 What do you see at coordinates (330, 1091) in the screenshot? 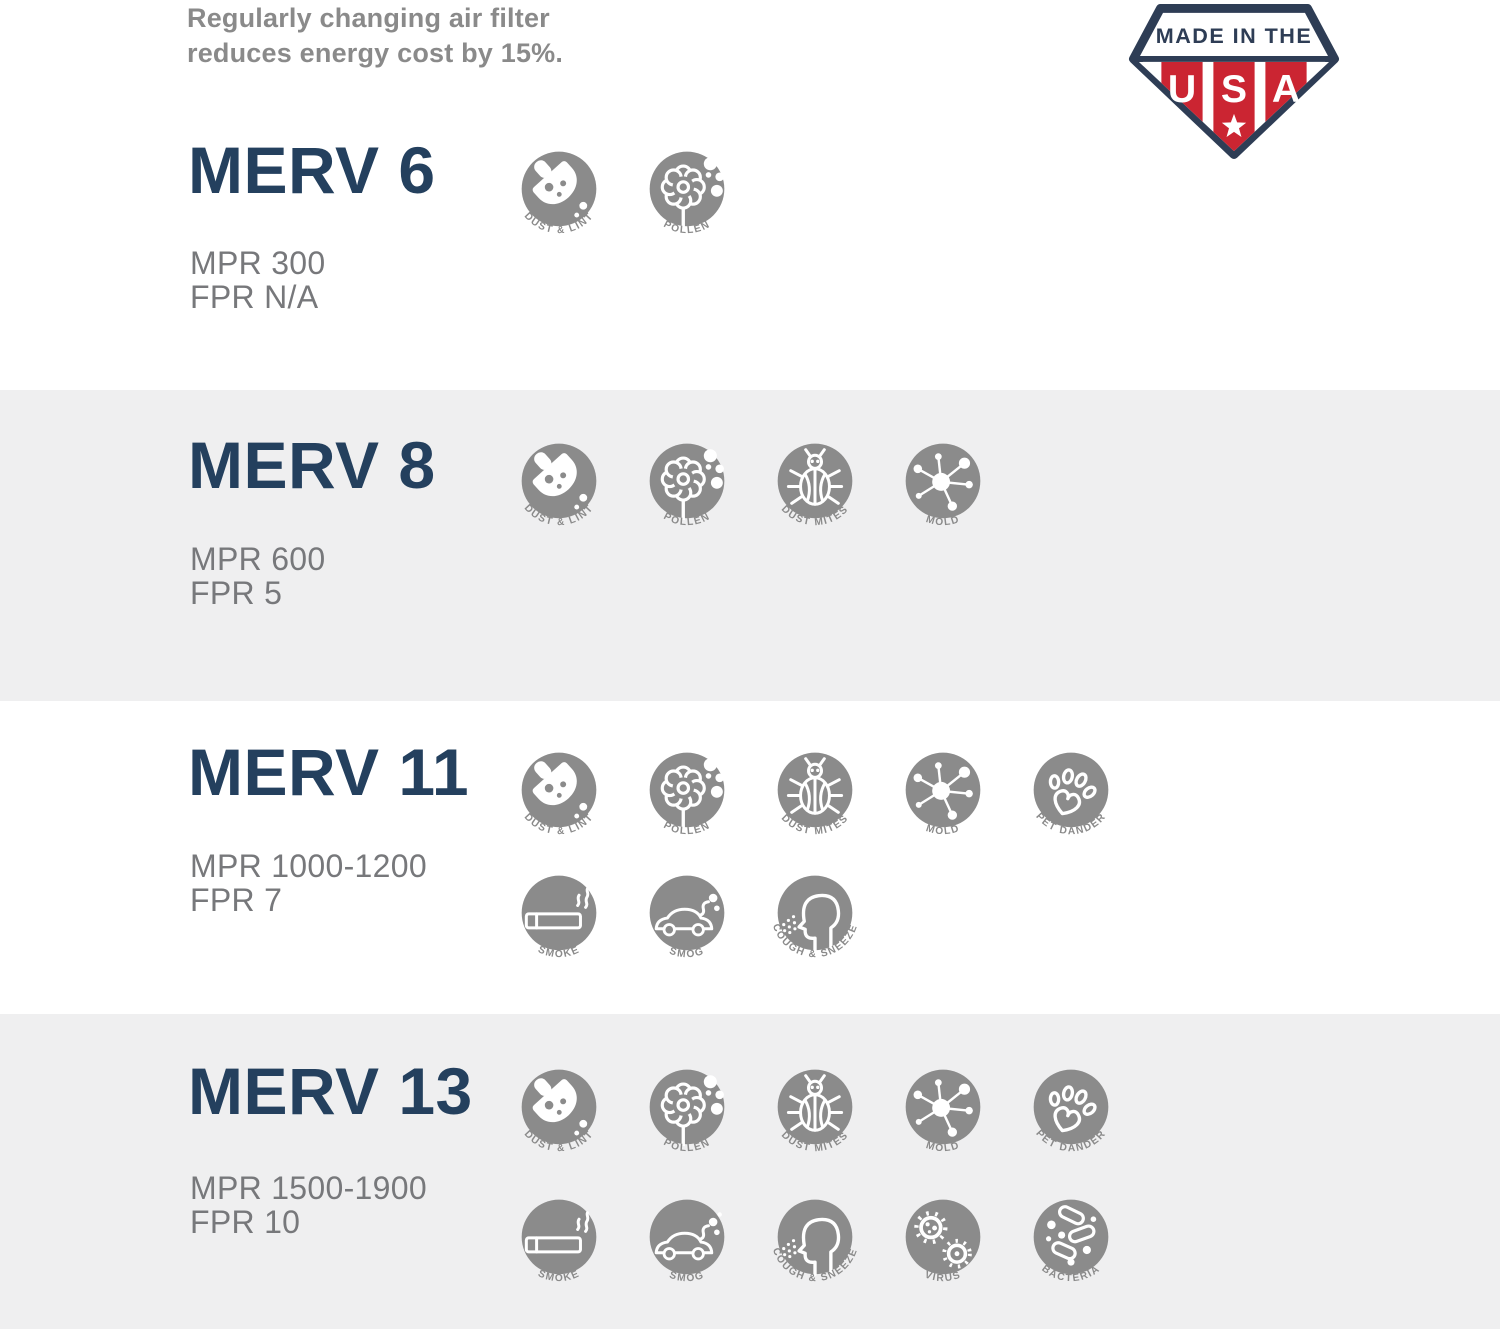
I see `merv-13-title: MERV 13` at bounding box center [330, 1091].